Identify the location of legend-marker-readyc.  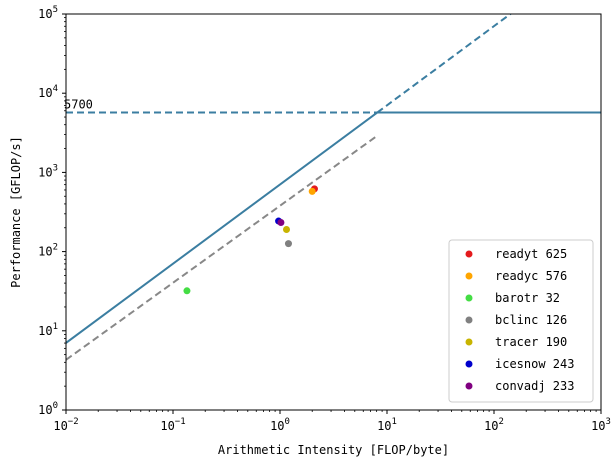
(469, 276).